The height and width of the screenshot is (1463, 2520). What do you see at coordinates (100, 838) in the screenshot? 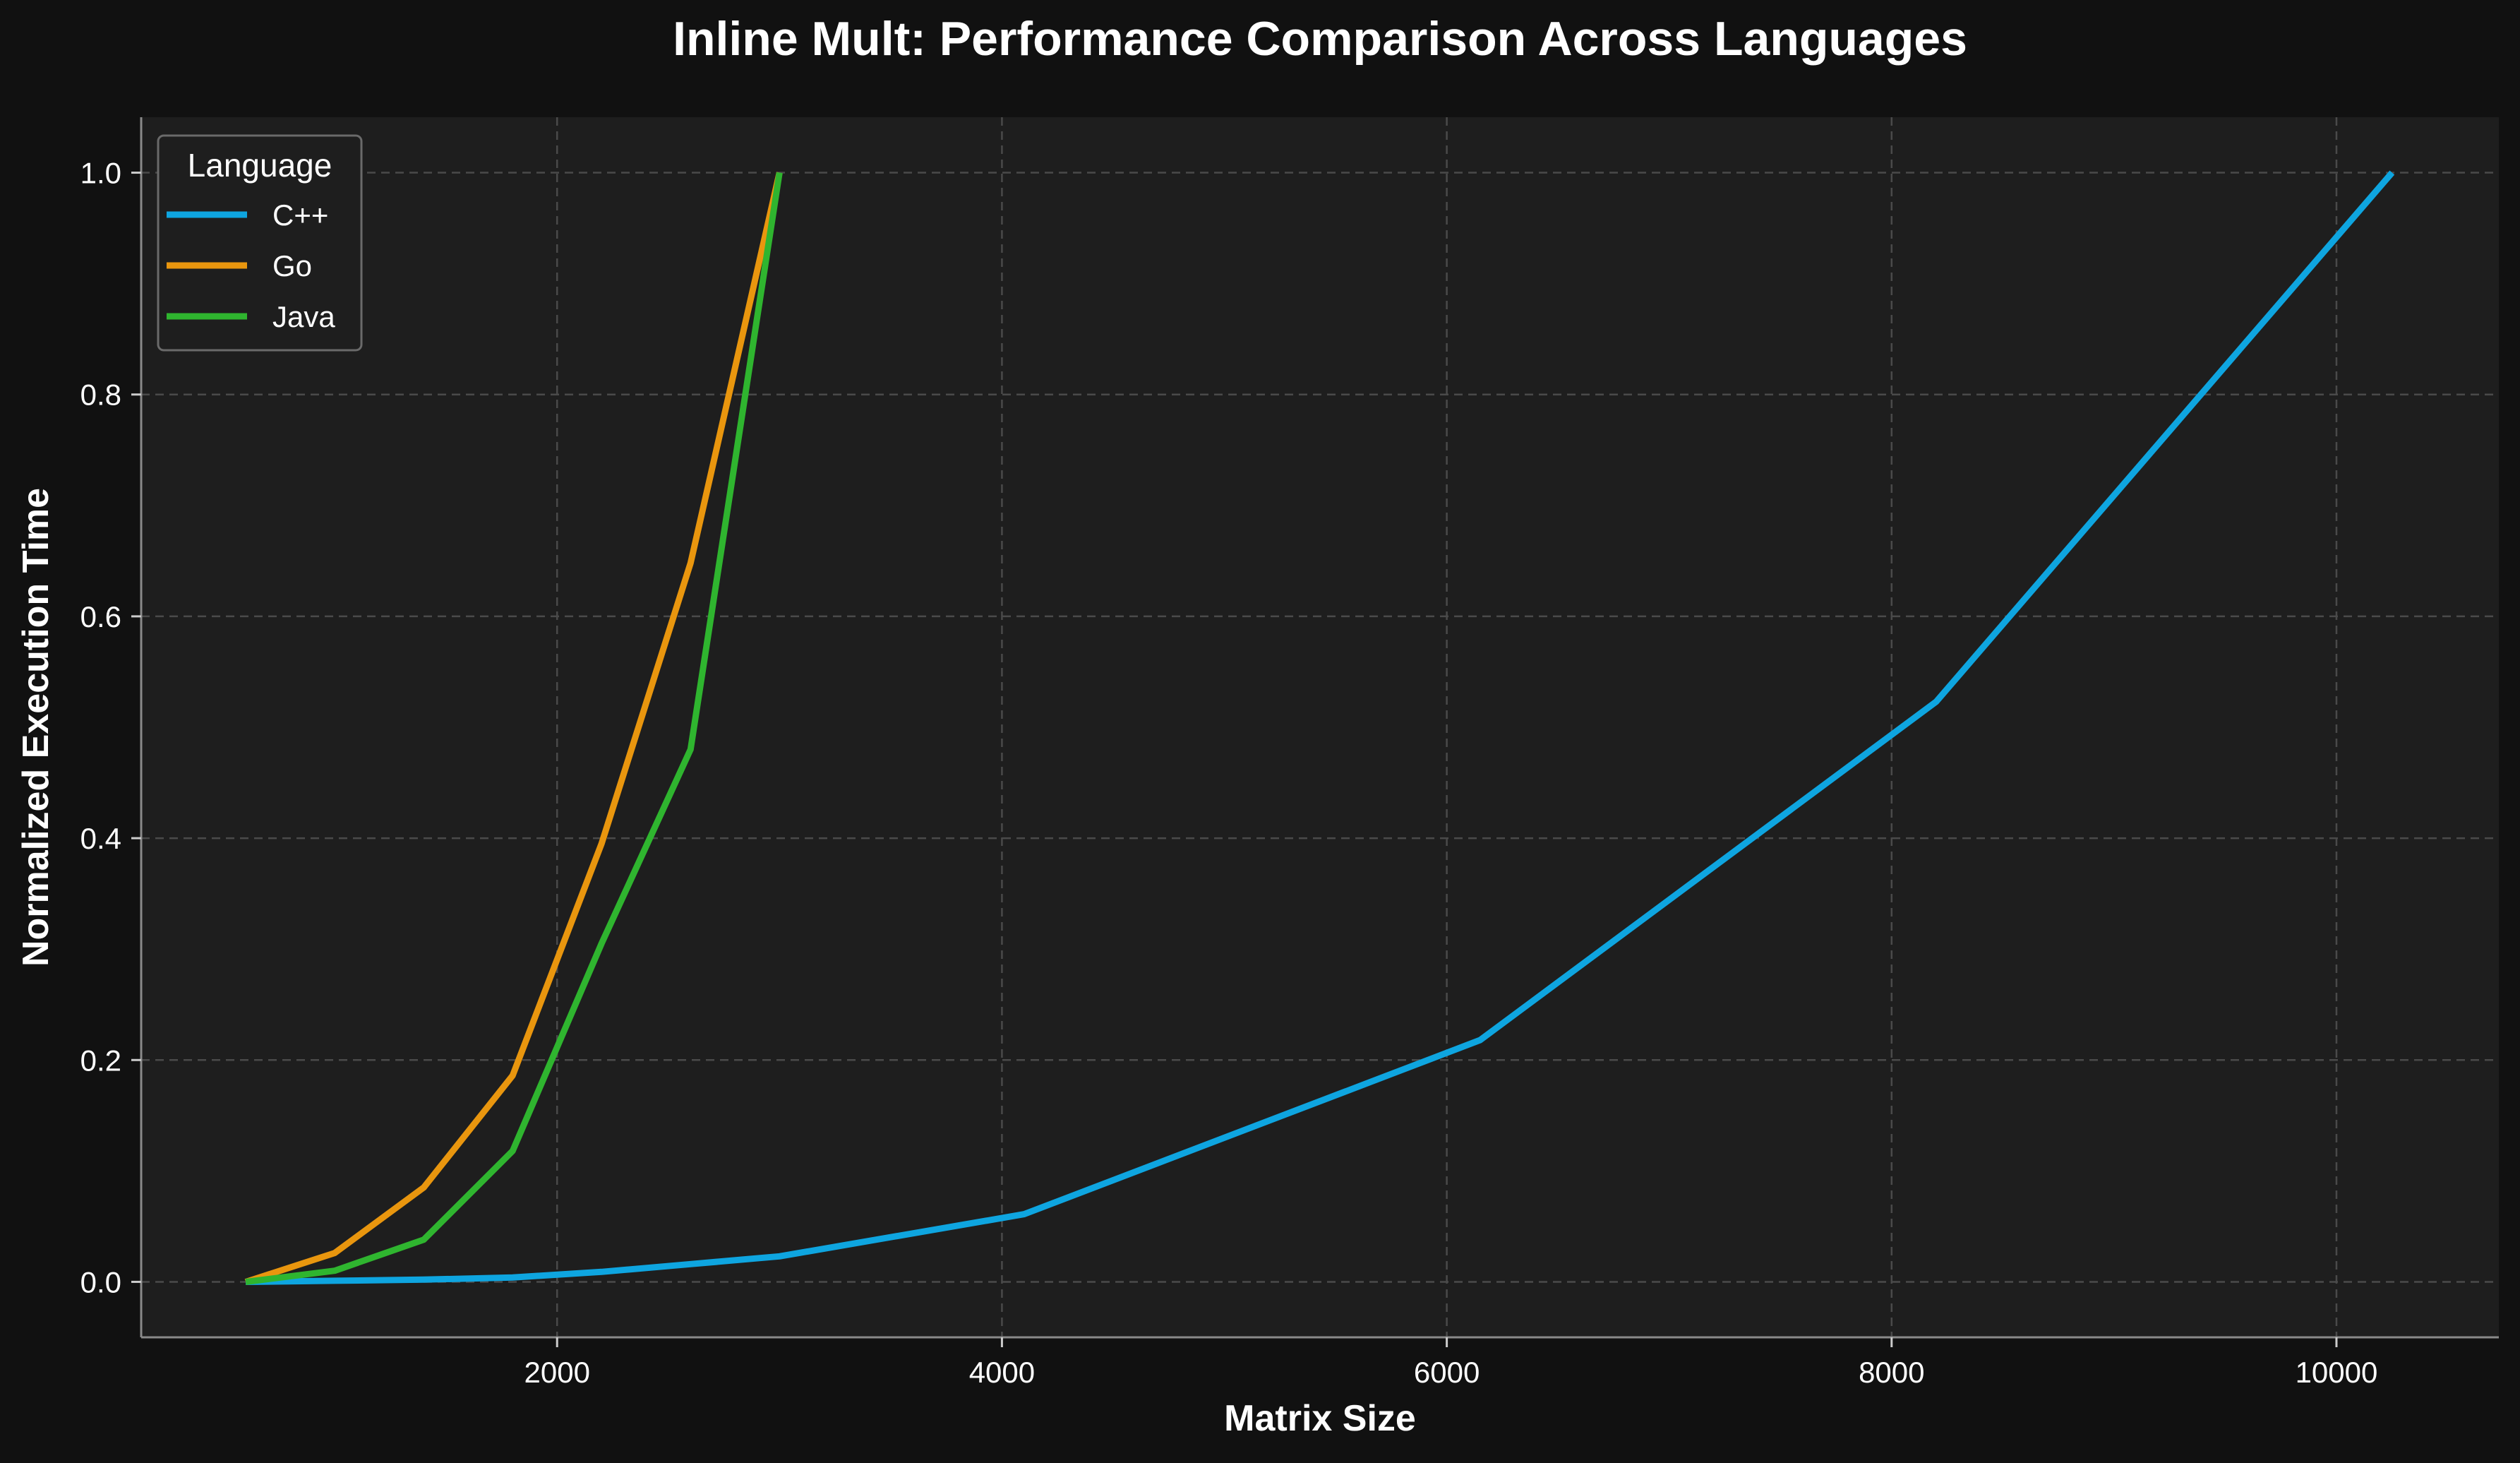
I see `y-tick-label: 0.4` at bounding box center [100, 838].